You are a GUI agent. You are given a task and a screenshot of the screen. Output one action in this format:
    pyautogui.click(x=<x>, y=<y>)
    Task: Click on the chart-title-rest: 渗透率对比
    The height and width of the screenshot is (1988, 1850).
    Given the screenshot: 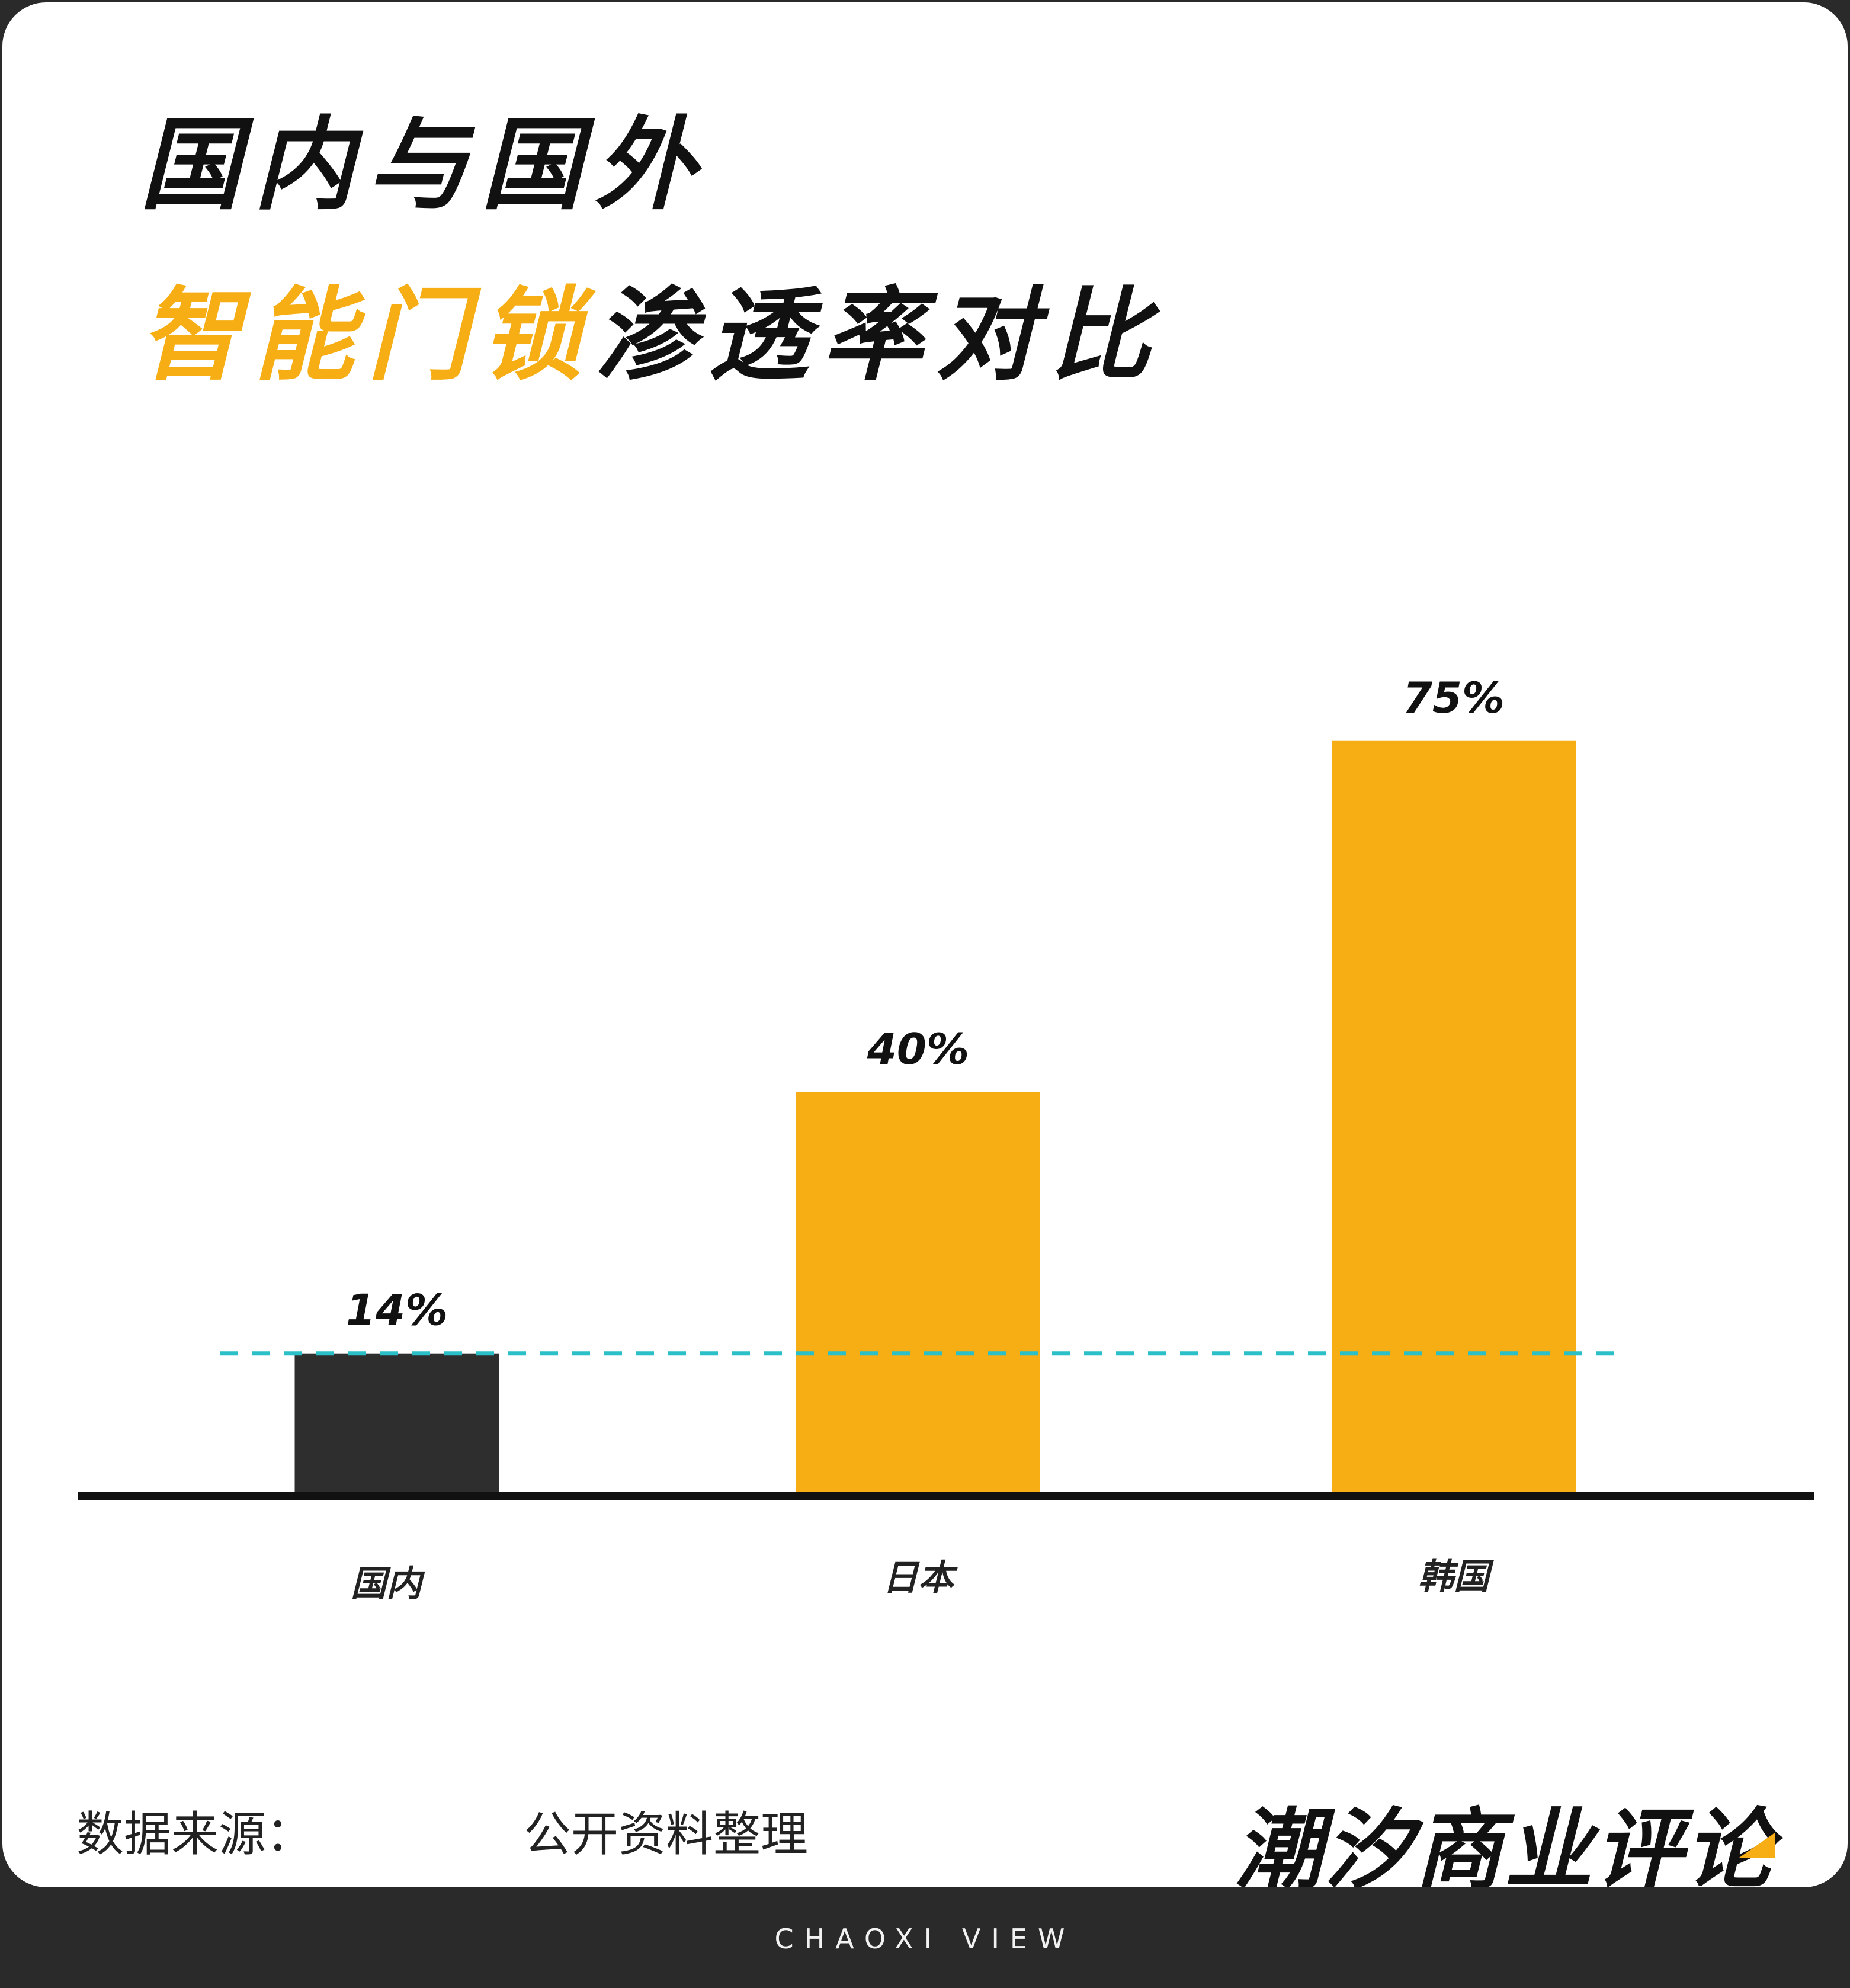 What is the action you would take?
    pyautogui.click(x=880, y=336)
    